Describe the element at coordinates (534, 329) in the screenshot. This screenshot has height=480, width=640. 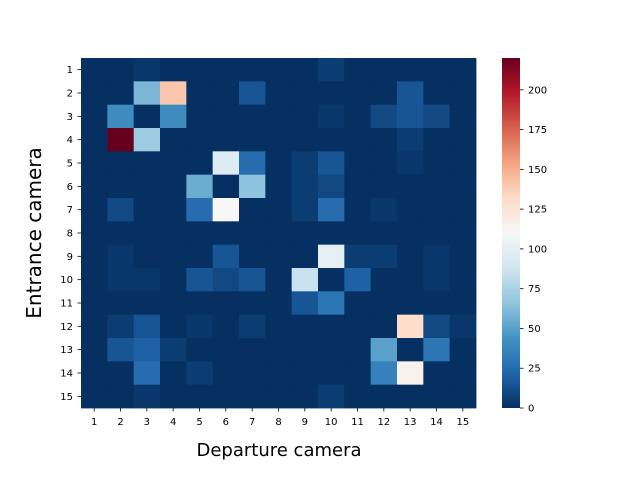
I see `colorbar-tick-label: 50` at that location.